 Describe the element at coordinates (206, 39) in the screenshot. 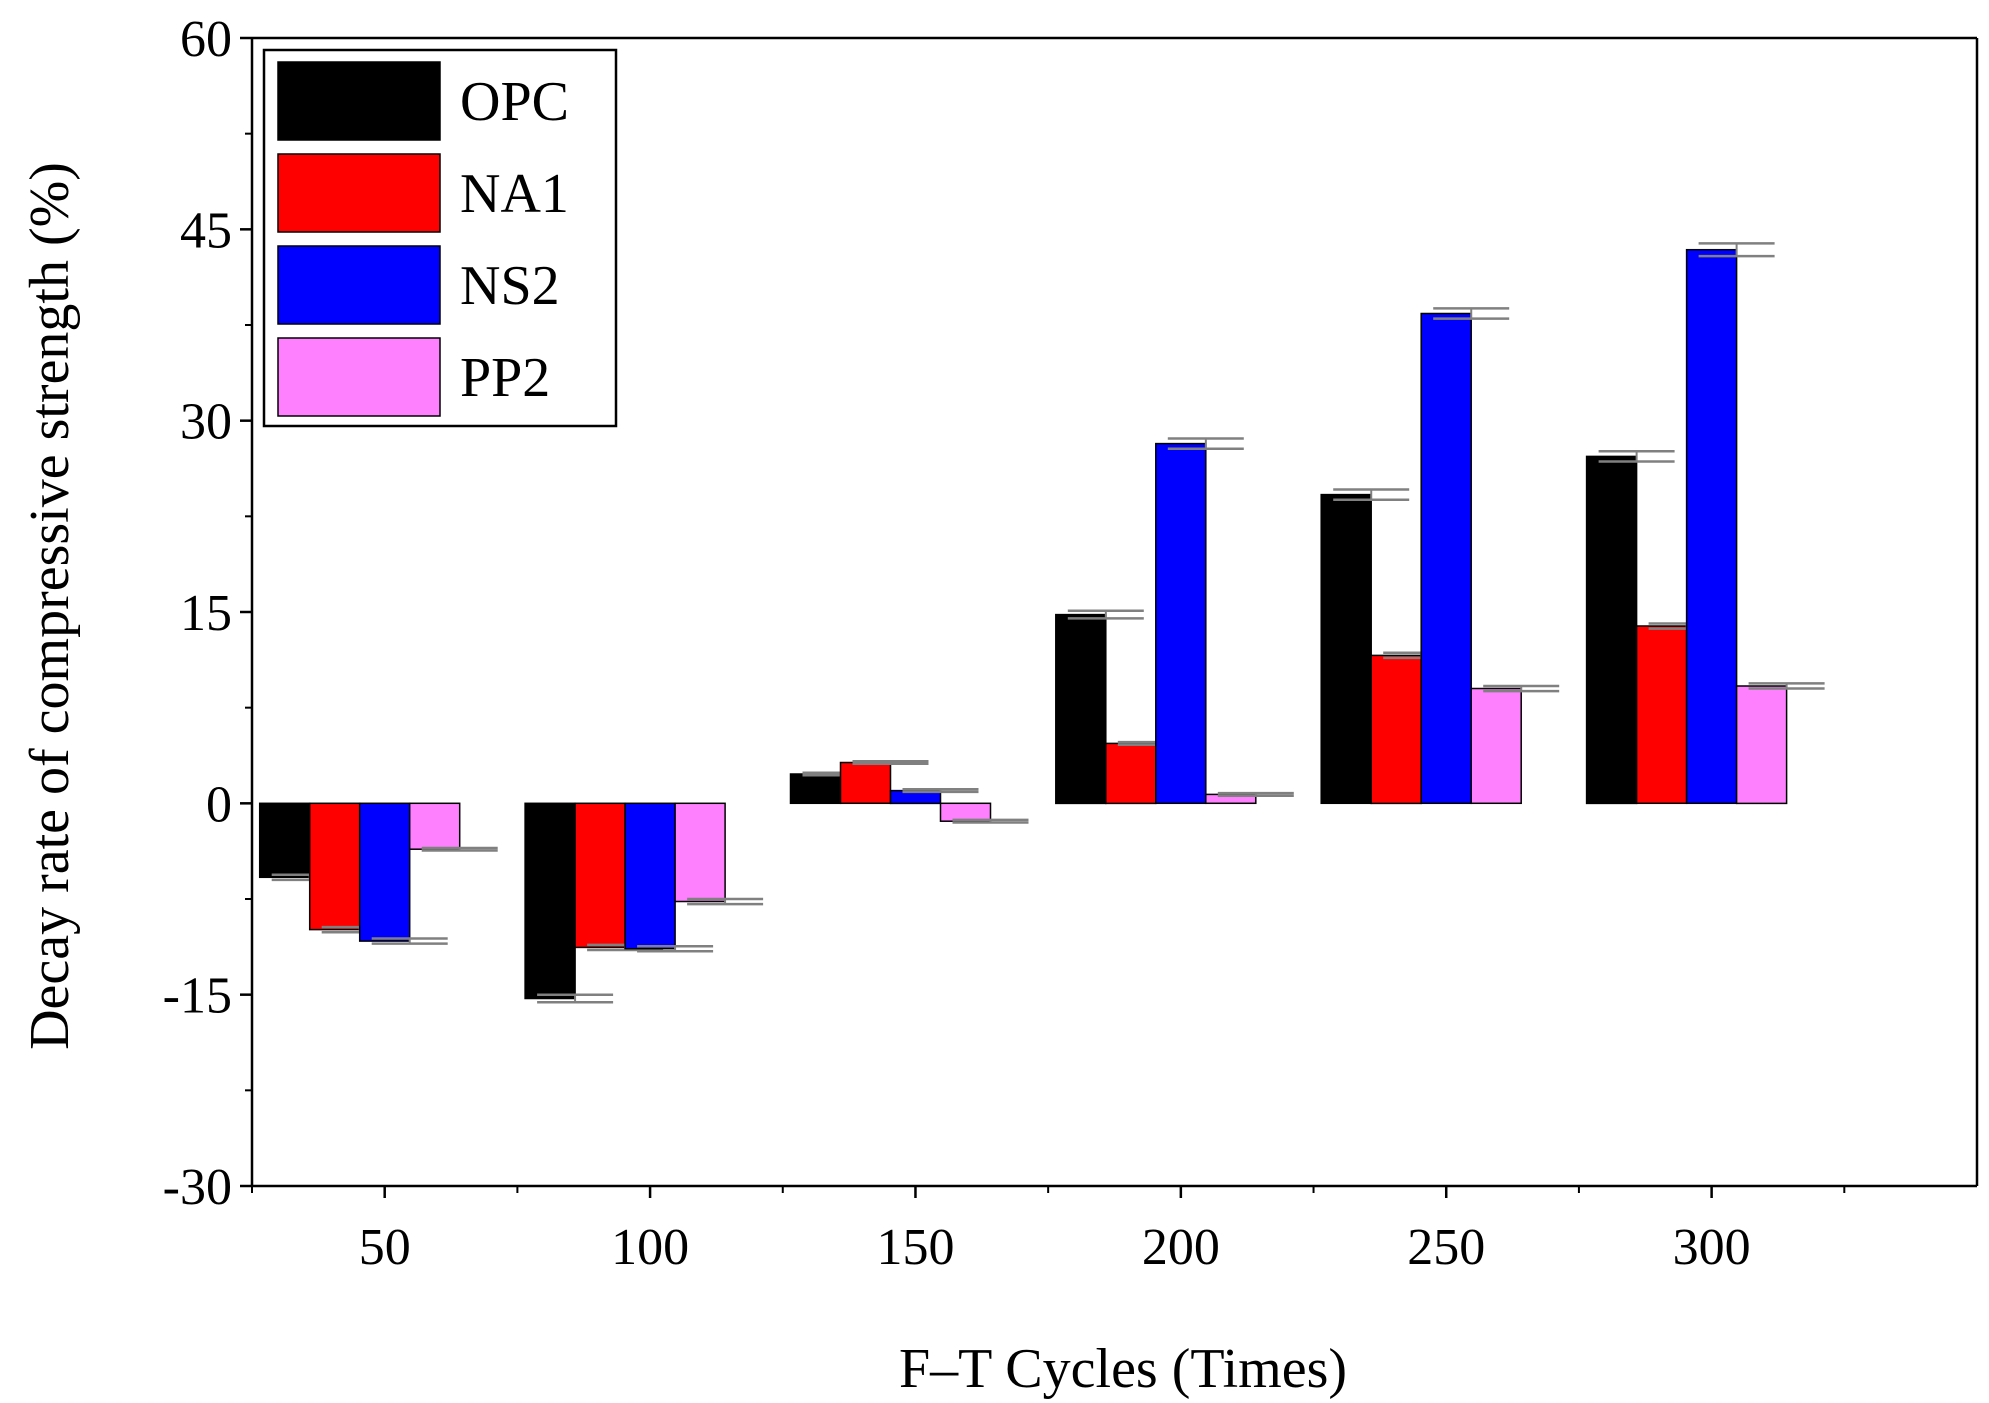

I see `y-tick-label: 60` at that location.